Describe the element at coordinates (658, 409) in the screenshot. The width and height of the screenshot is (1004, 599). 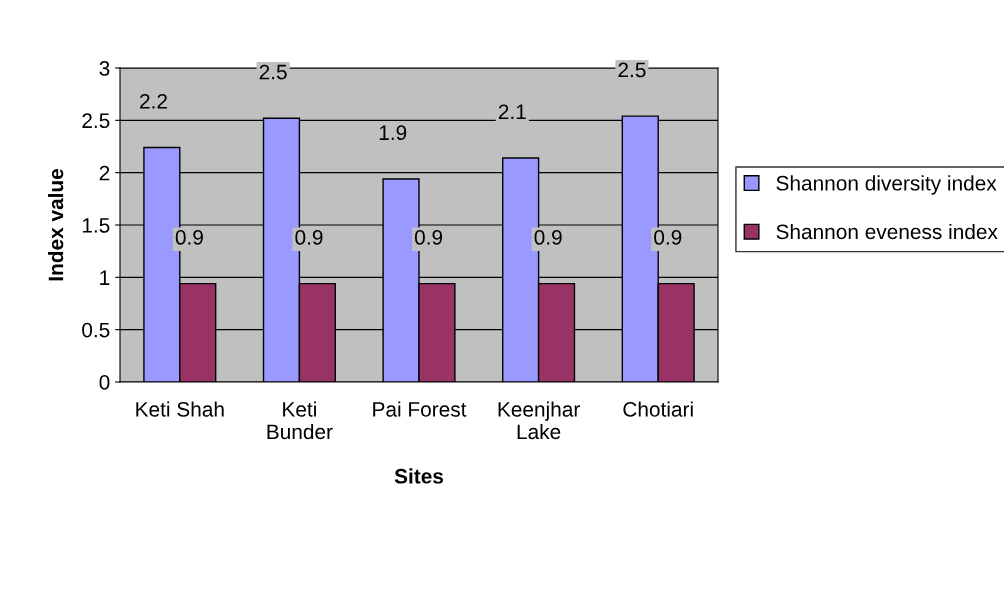
I see `x-tick-label: Chotiari` at that location.